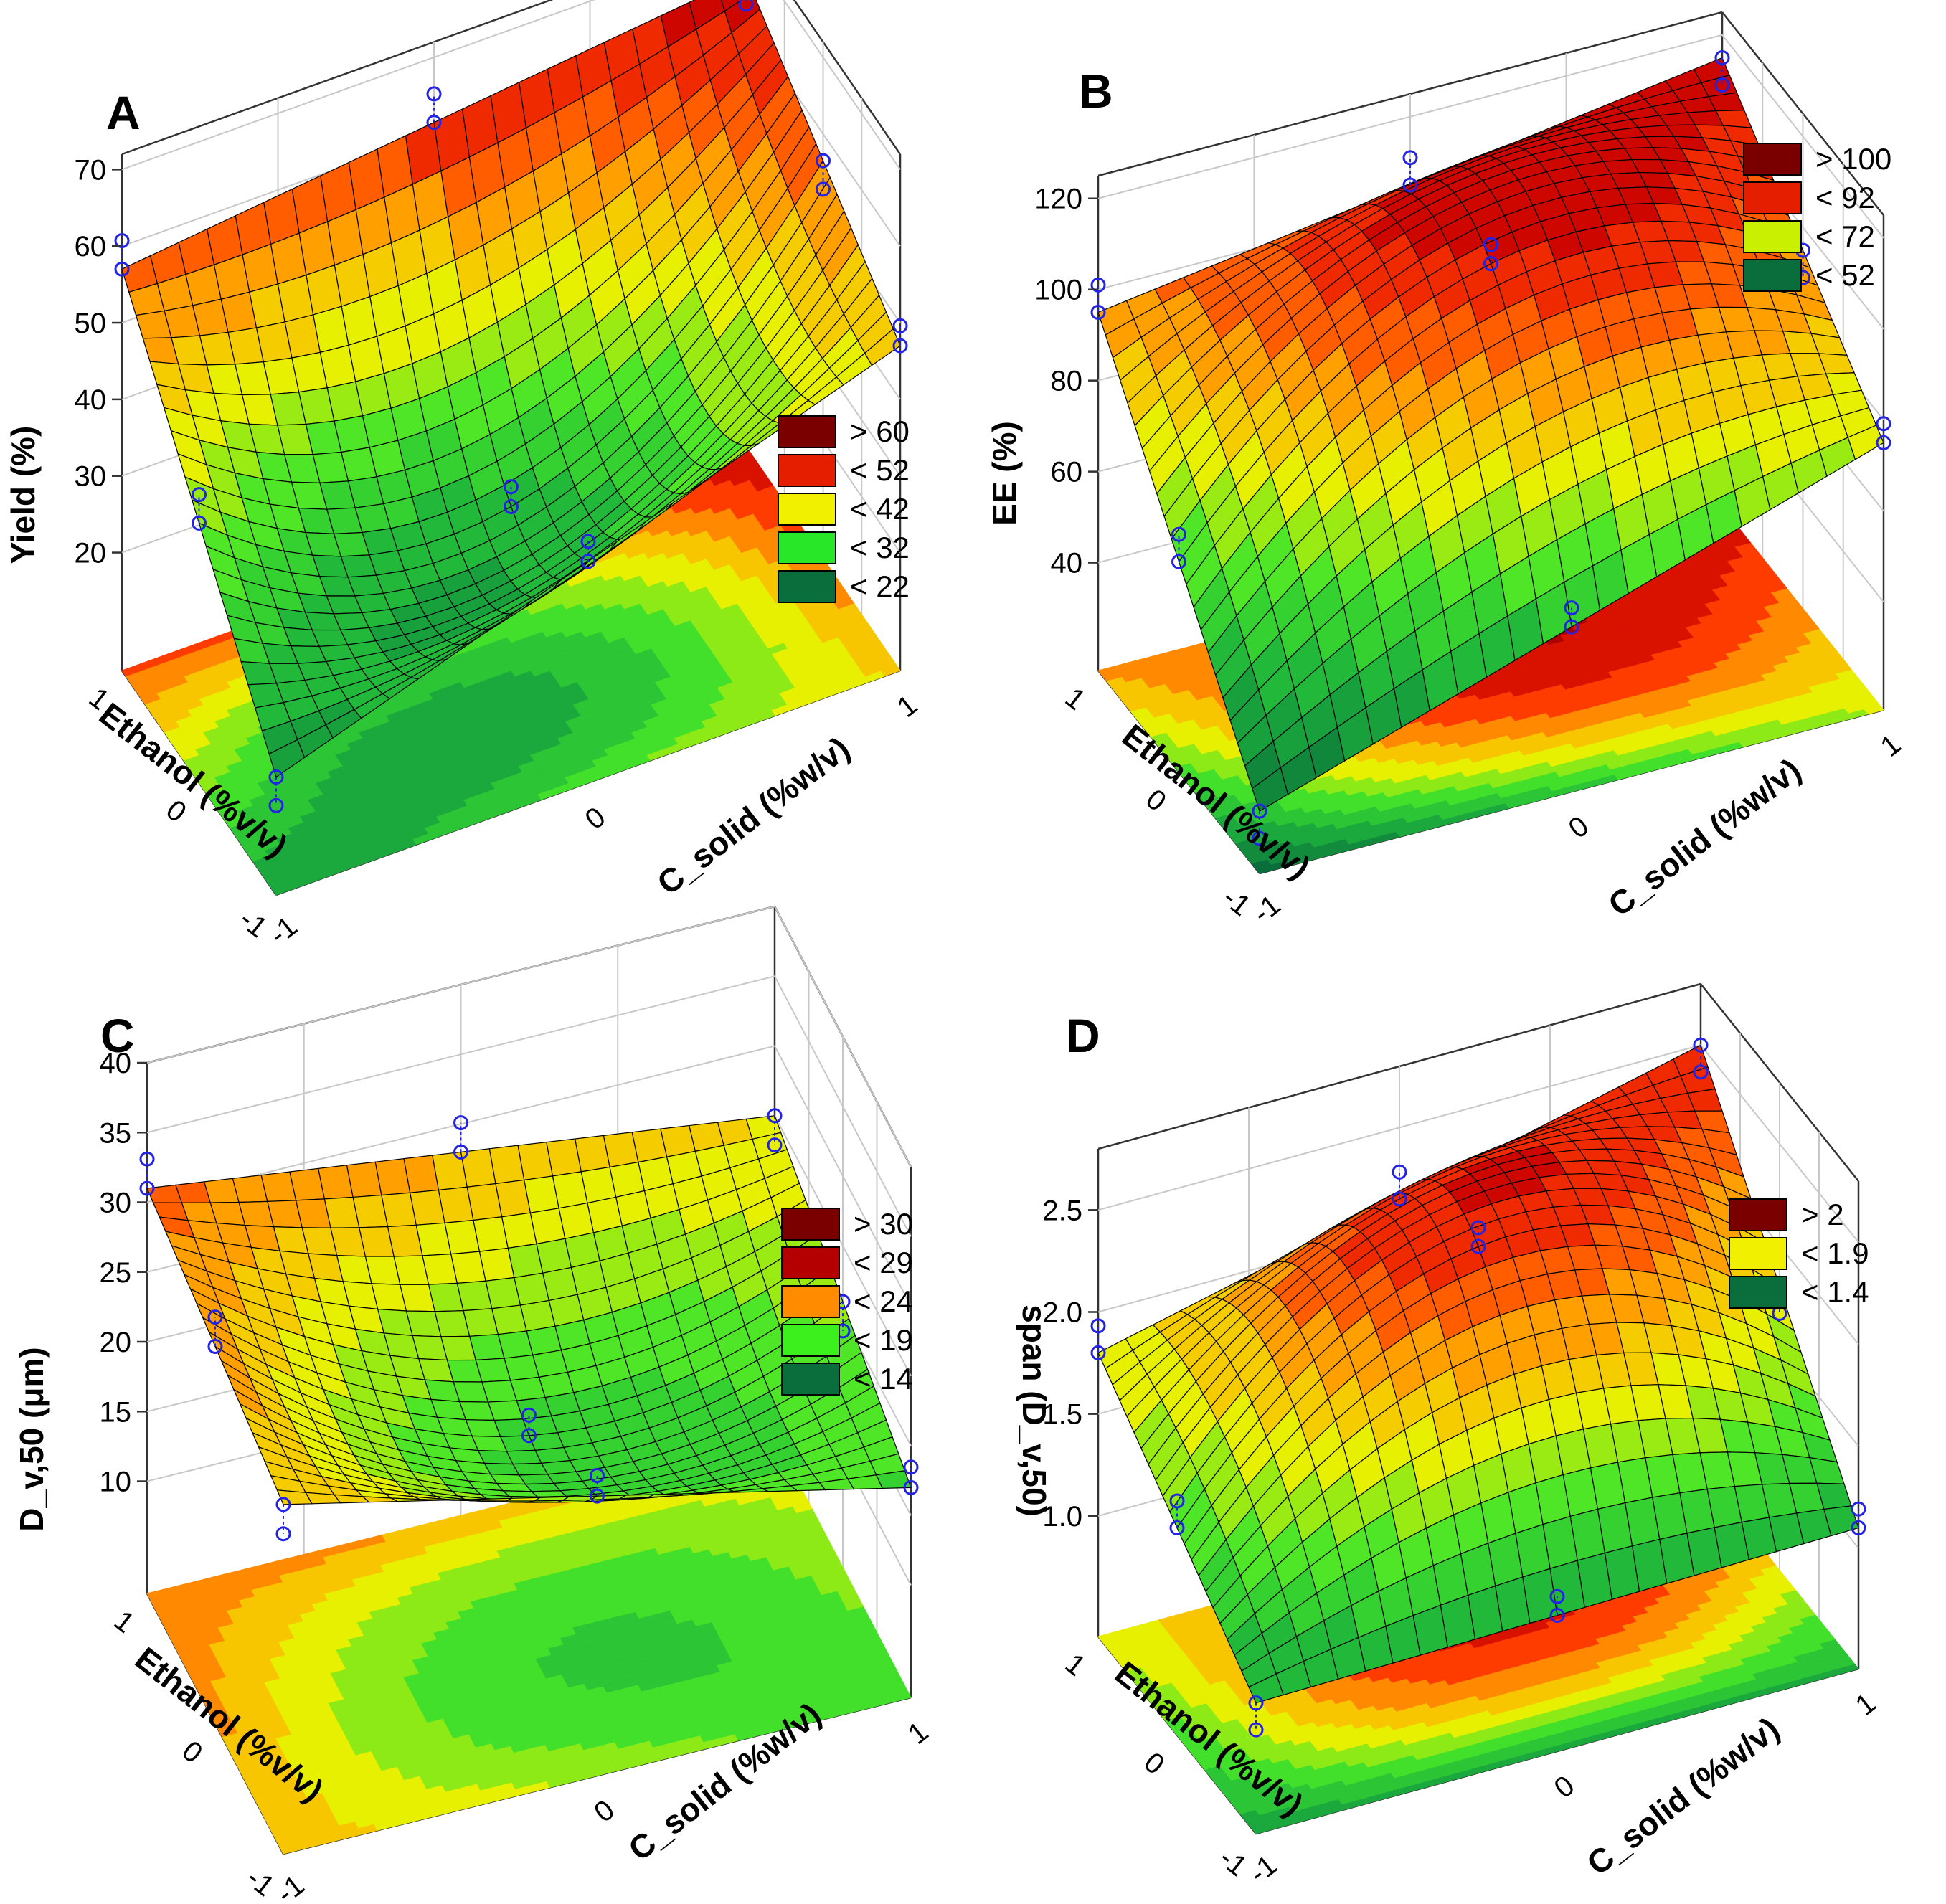  What do you see at coordinates (23, 495) in the screenshot?
I see `z-axis-title-a: Yield (%)` at bounding box center [23, 495].